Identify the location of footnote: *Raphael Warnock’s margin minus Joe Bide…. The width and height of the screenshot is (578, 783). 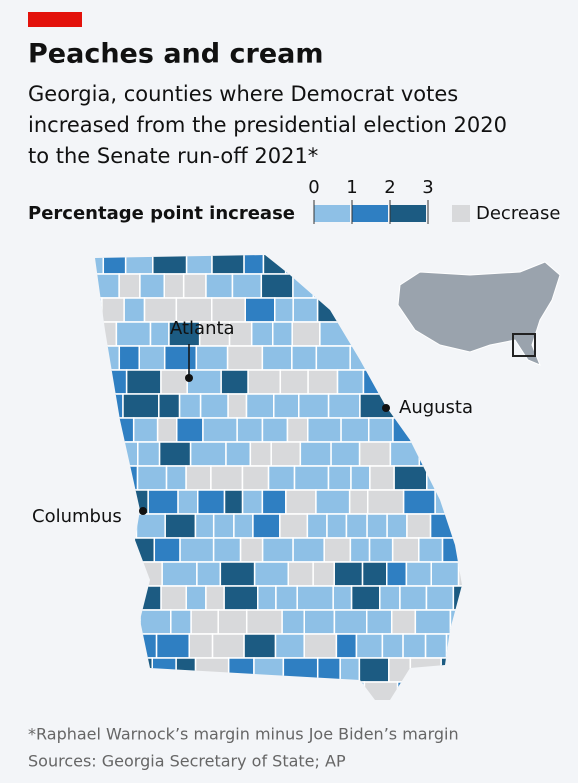
(243, 734).